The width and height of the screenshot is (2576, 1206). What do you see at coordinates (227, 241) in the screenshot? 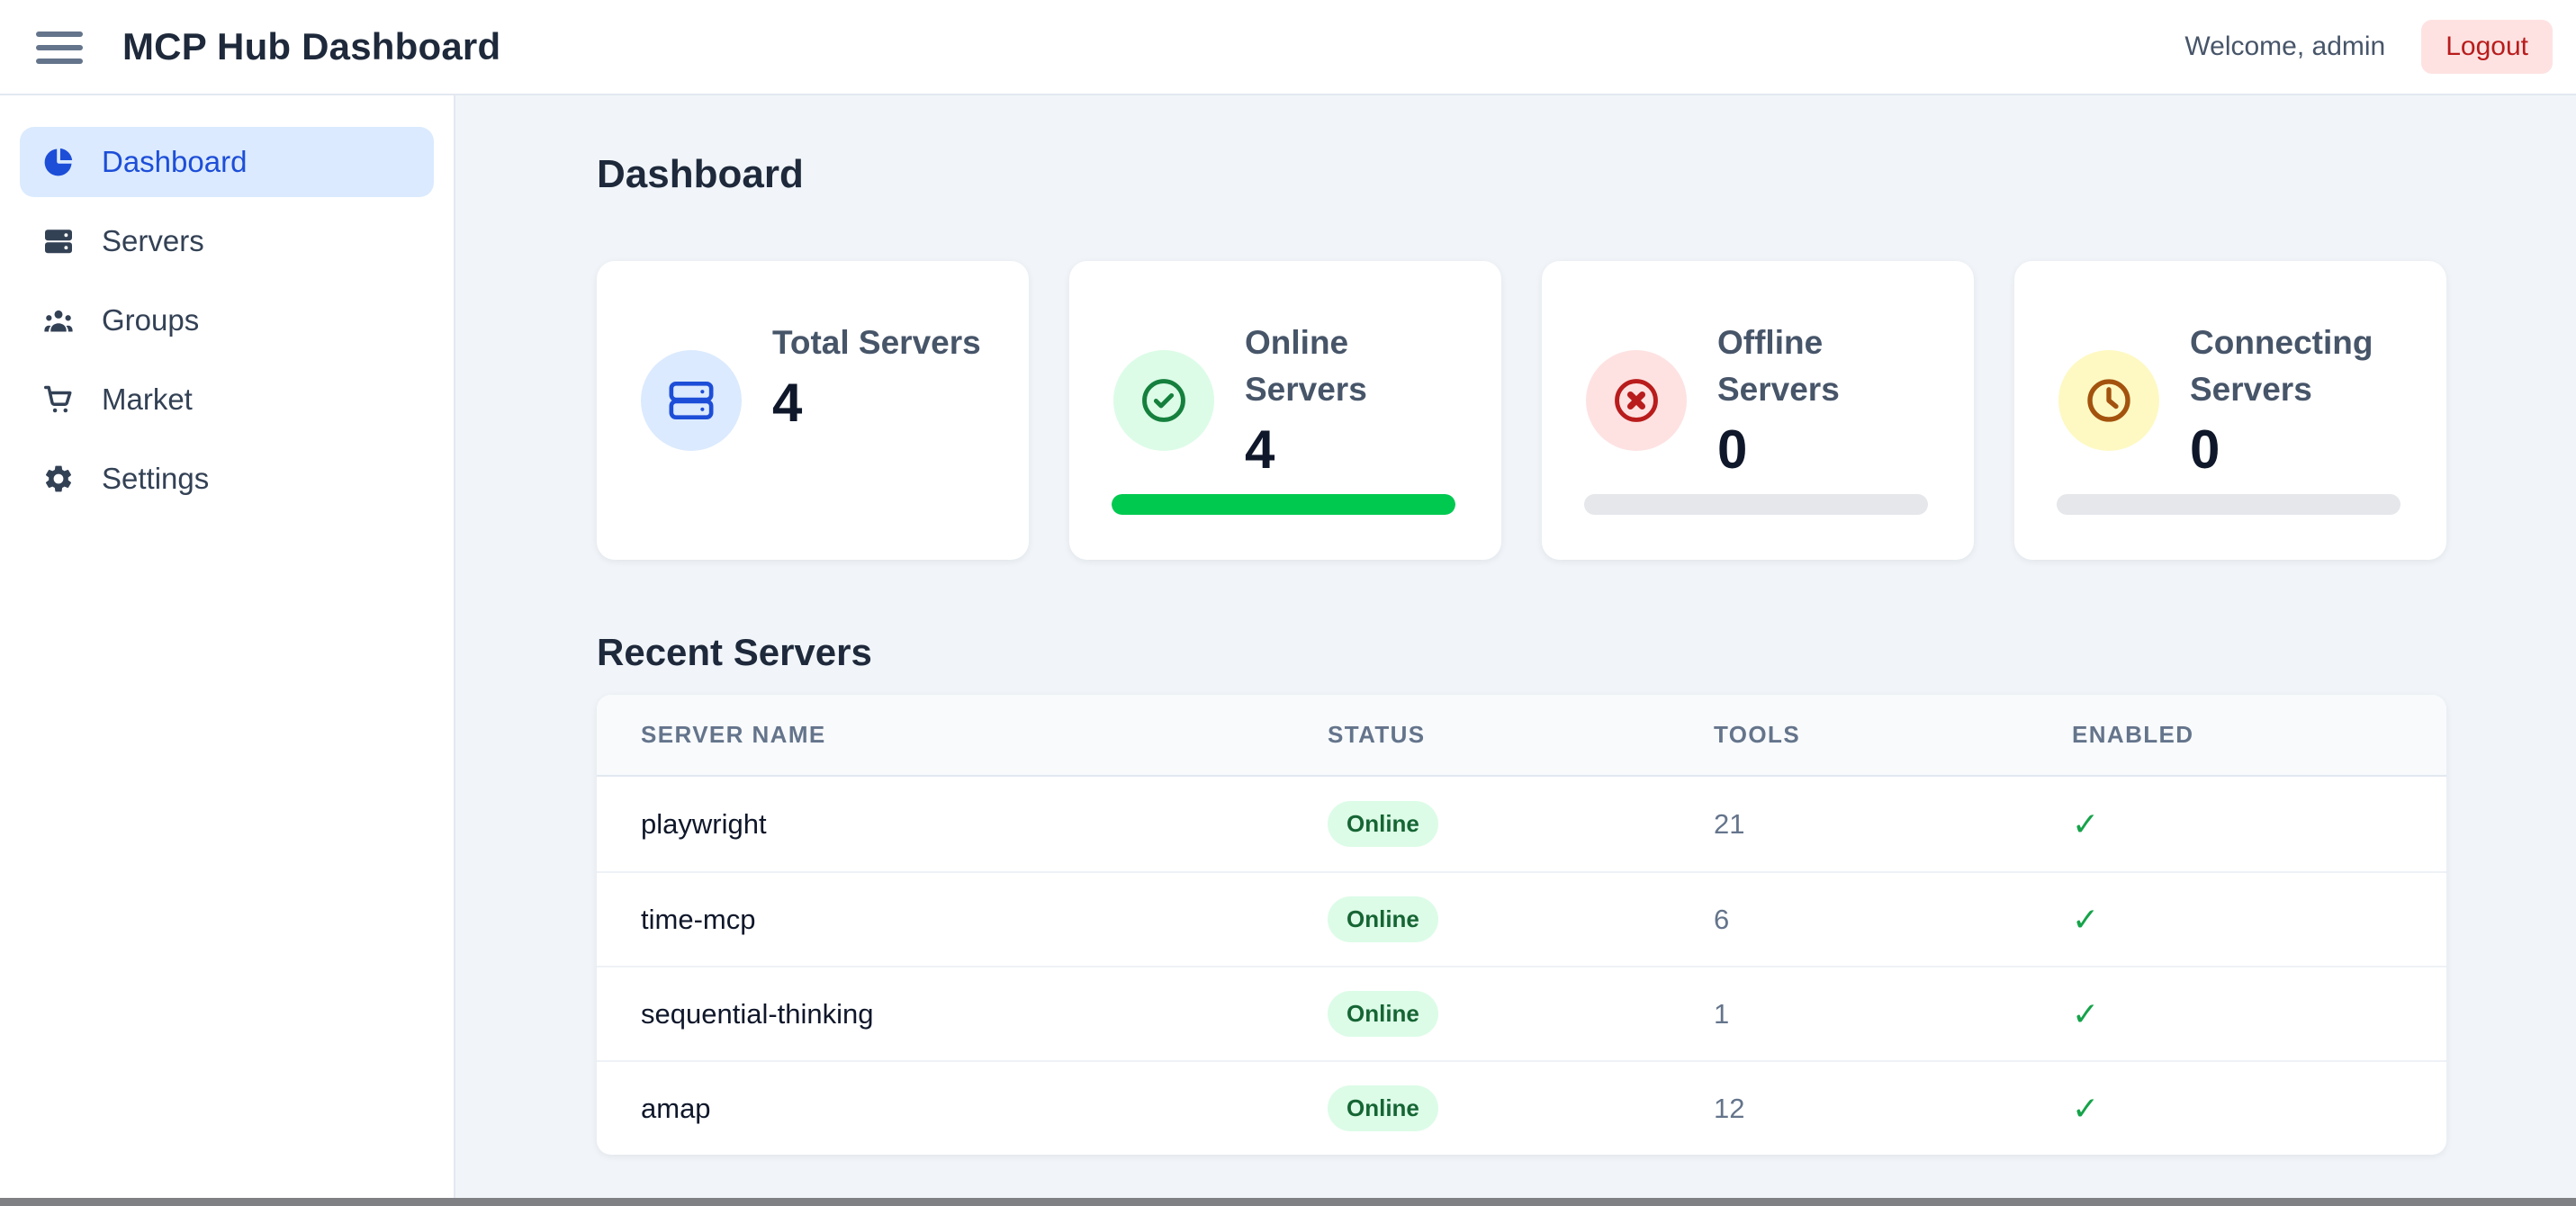
I see `sidebar-item-servers: Servers` at bounding box center [227, 241].